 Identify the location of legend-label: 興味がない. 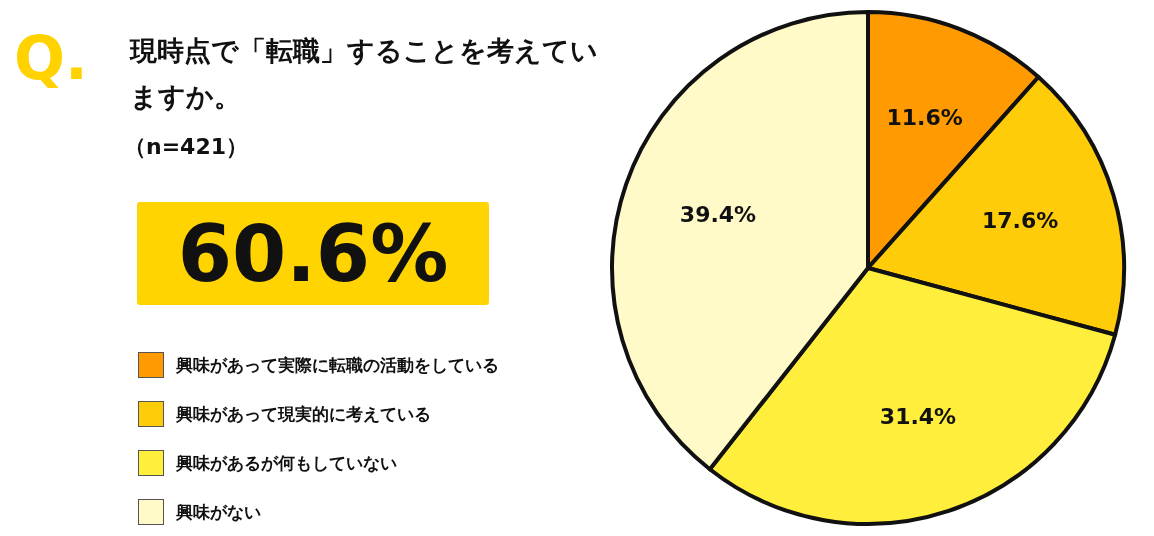
(218, 512).